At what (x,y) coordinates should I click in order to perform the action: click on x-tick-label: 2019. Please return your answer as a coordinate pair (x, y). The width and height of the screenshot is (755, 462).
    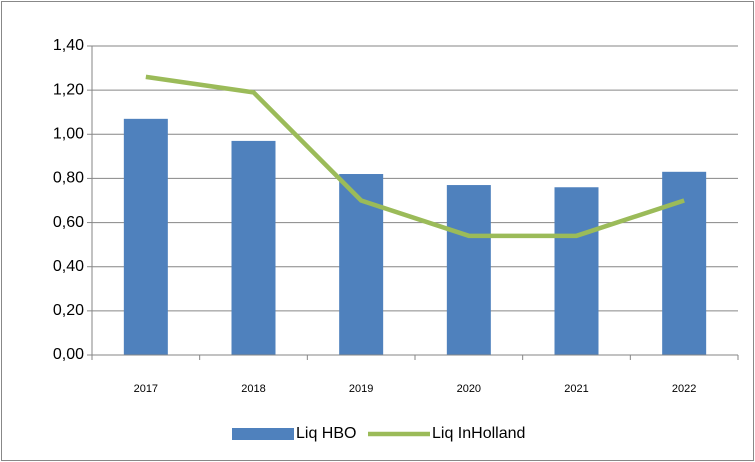
    Looking at the image, I should click on (361, 389).